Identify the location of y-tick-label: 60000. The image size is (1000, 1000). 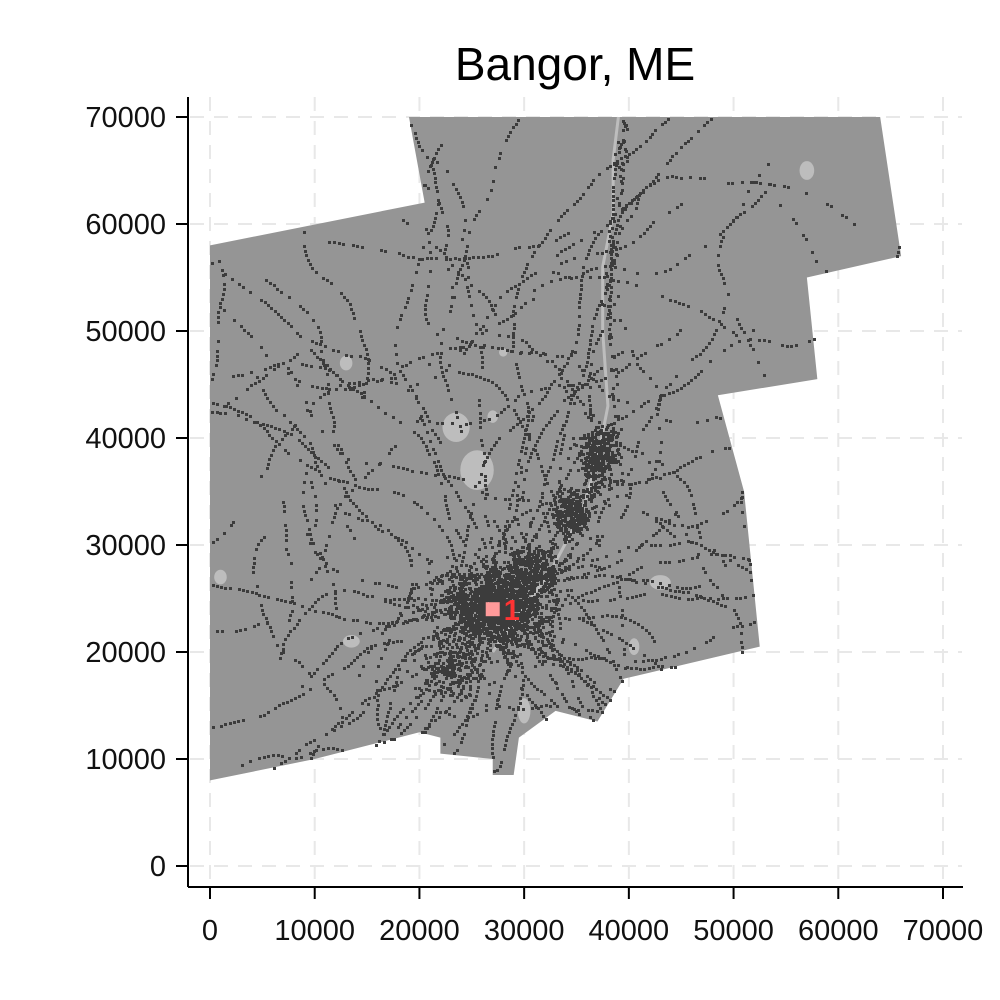
(125, 225).